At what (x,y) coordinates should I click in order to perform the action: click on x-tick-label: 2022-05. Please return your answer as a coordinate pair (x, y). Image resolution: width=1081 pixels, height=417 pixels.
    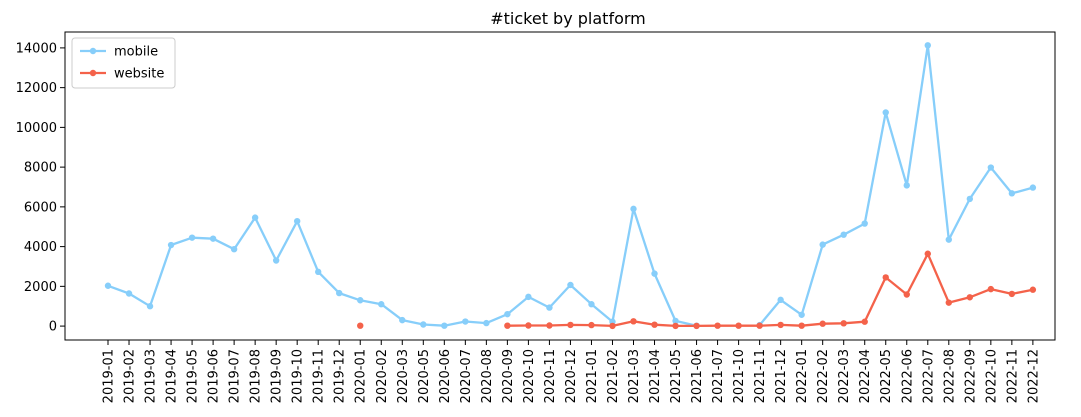
    Looking at the image, I should click on (886, 376).